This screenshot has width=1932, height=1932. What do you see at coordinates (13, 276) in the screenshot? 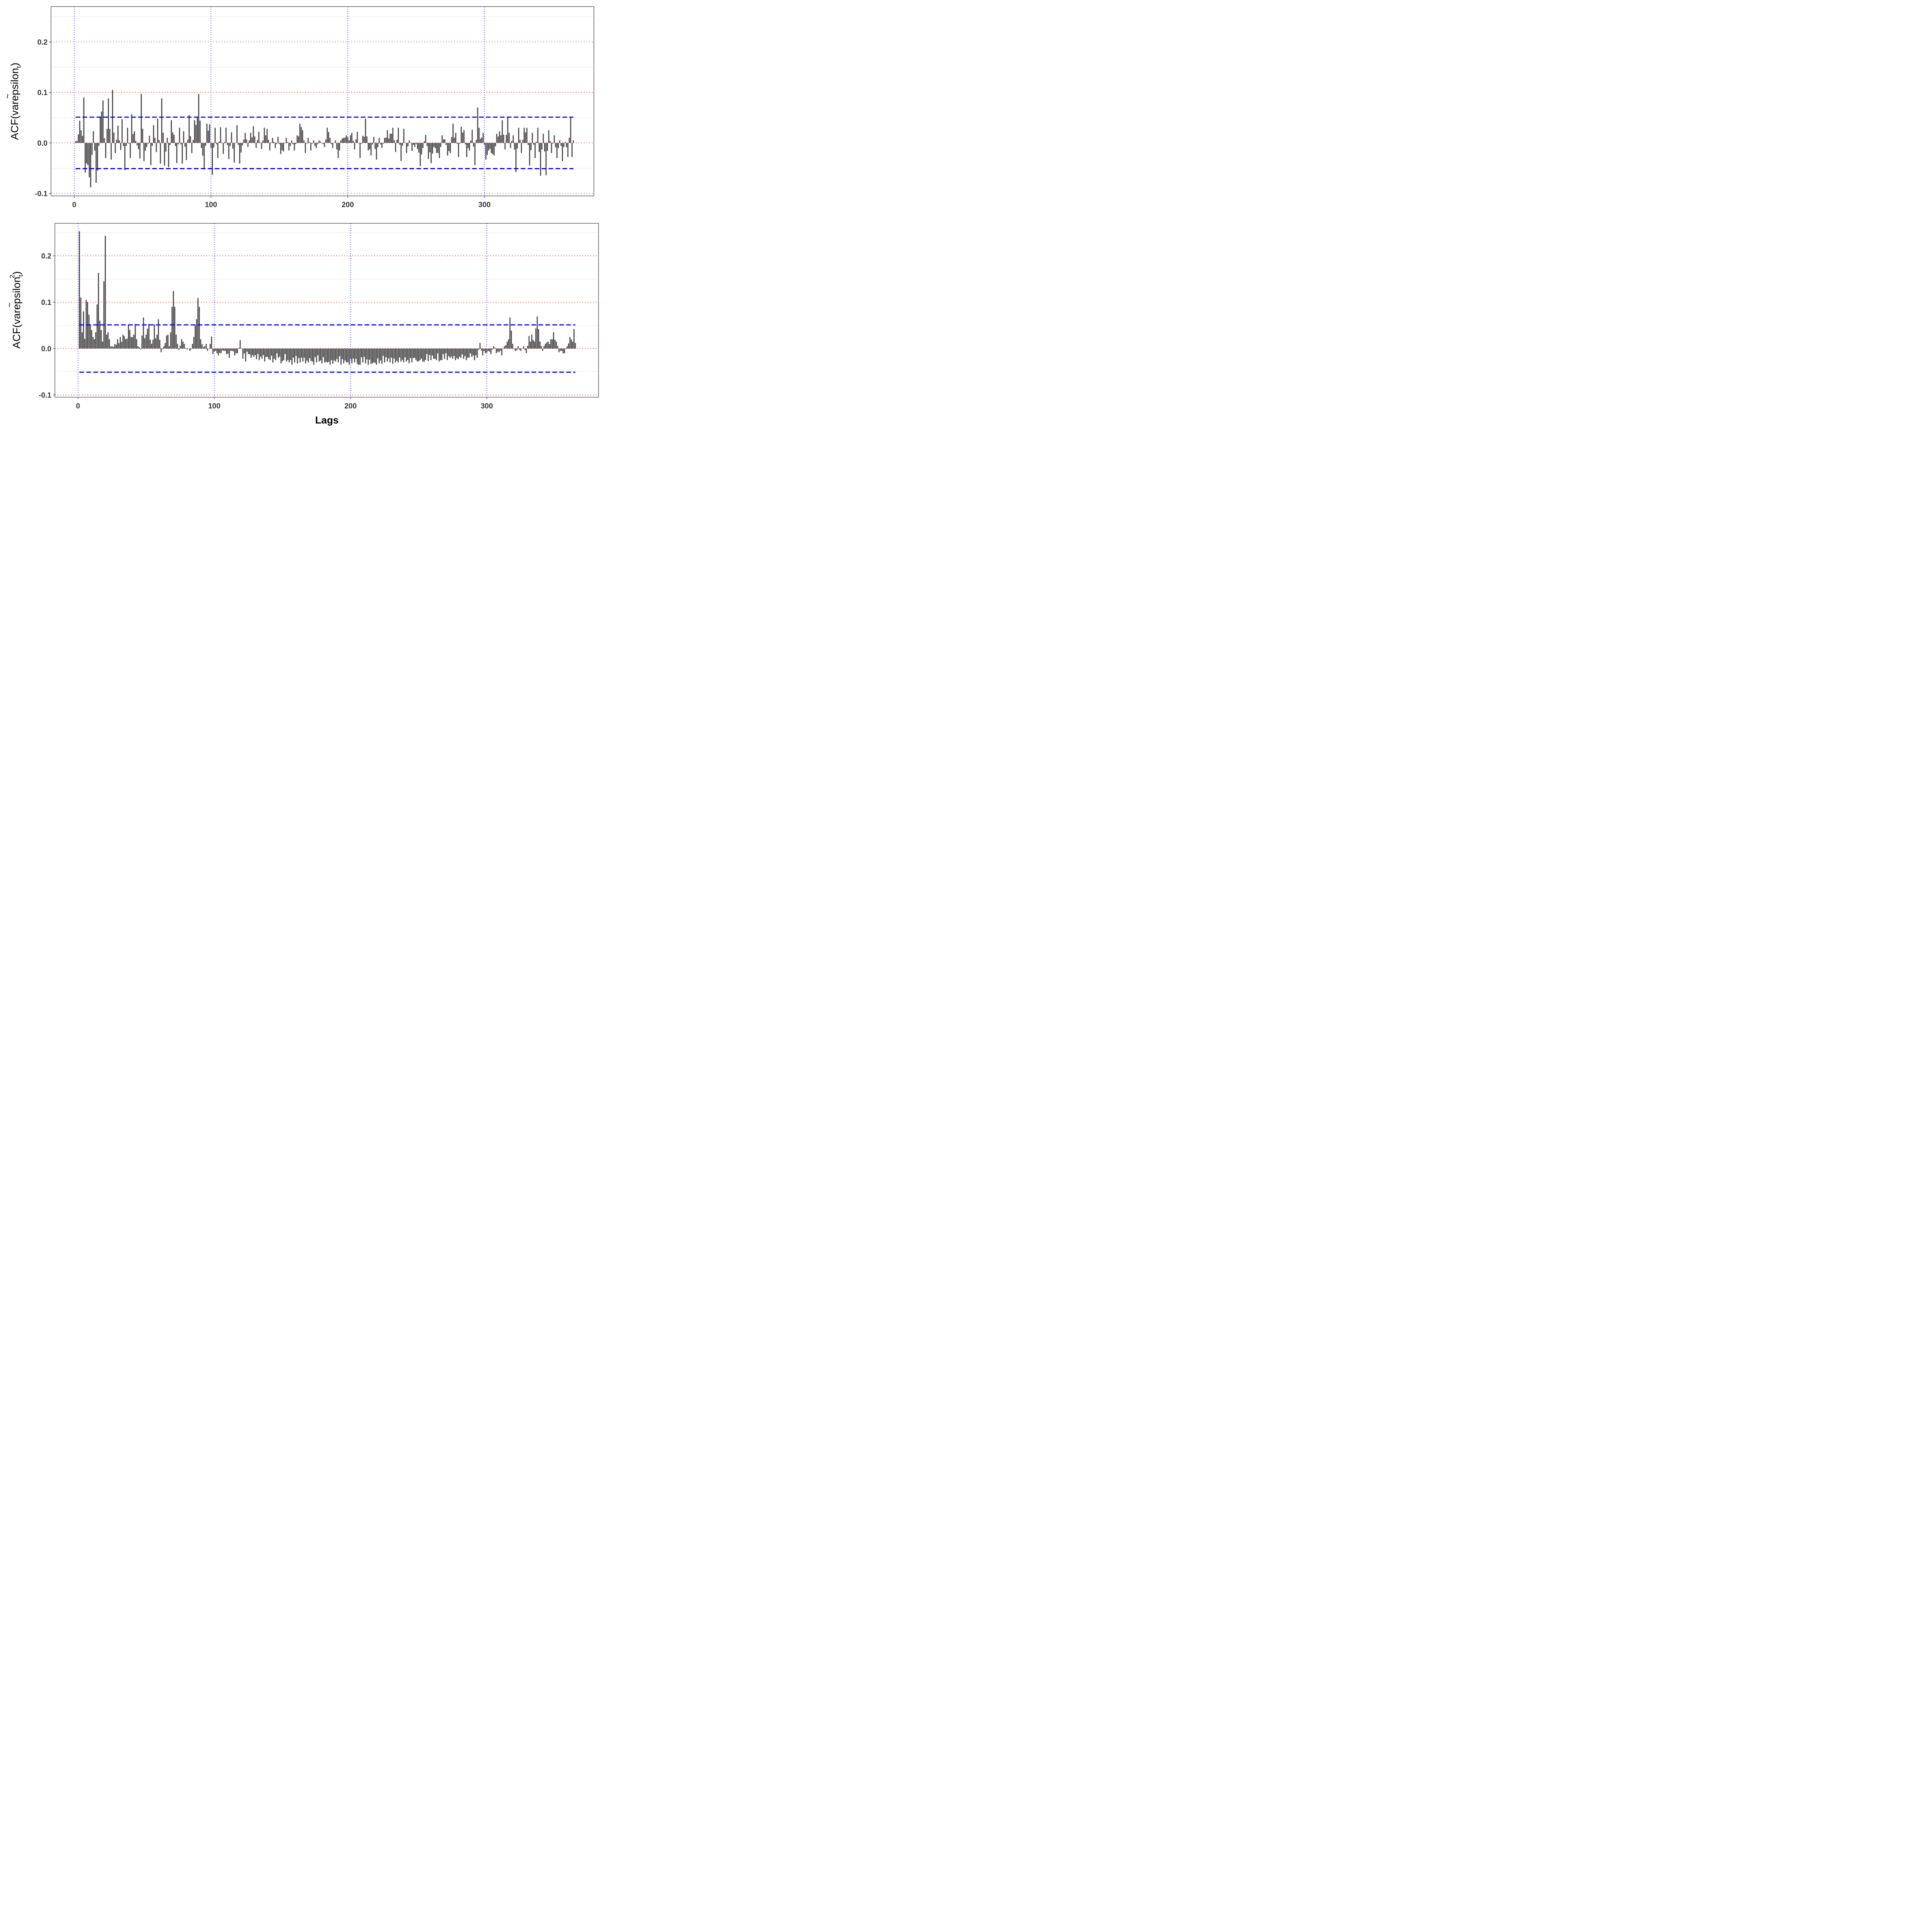
I see `y-label-superscript: 2` at bounding box center [13, 276].